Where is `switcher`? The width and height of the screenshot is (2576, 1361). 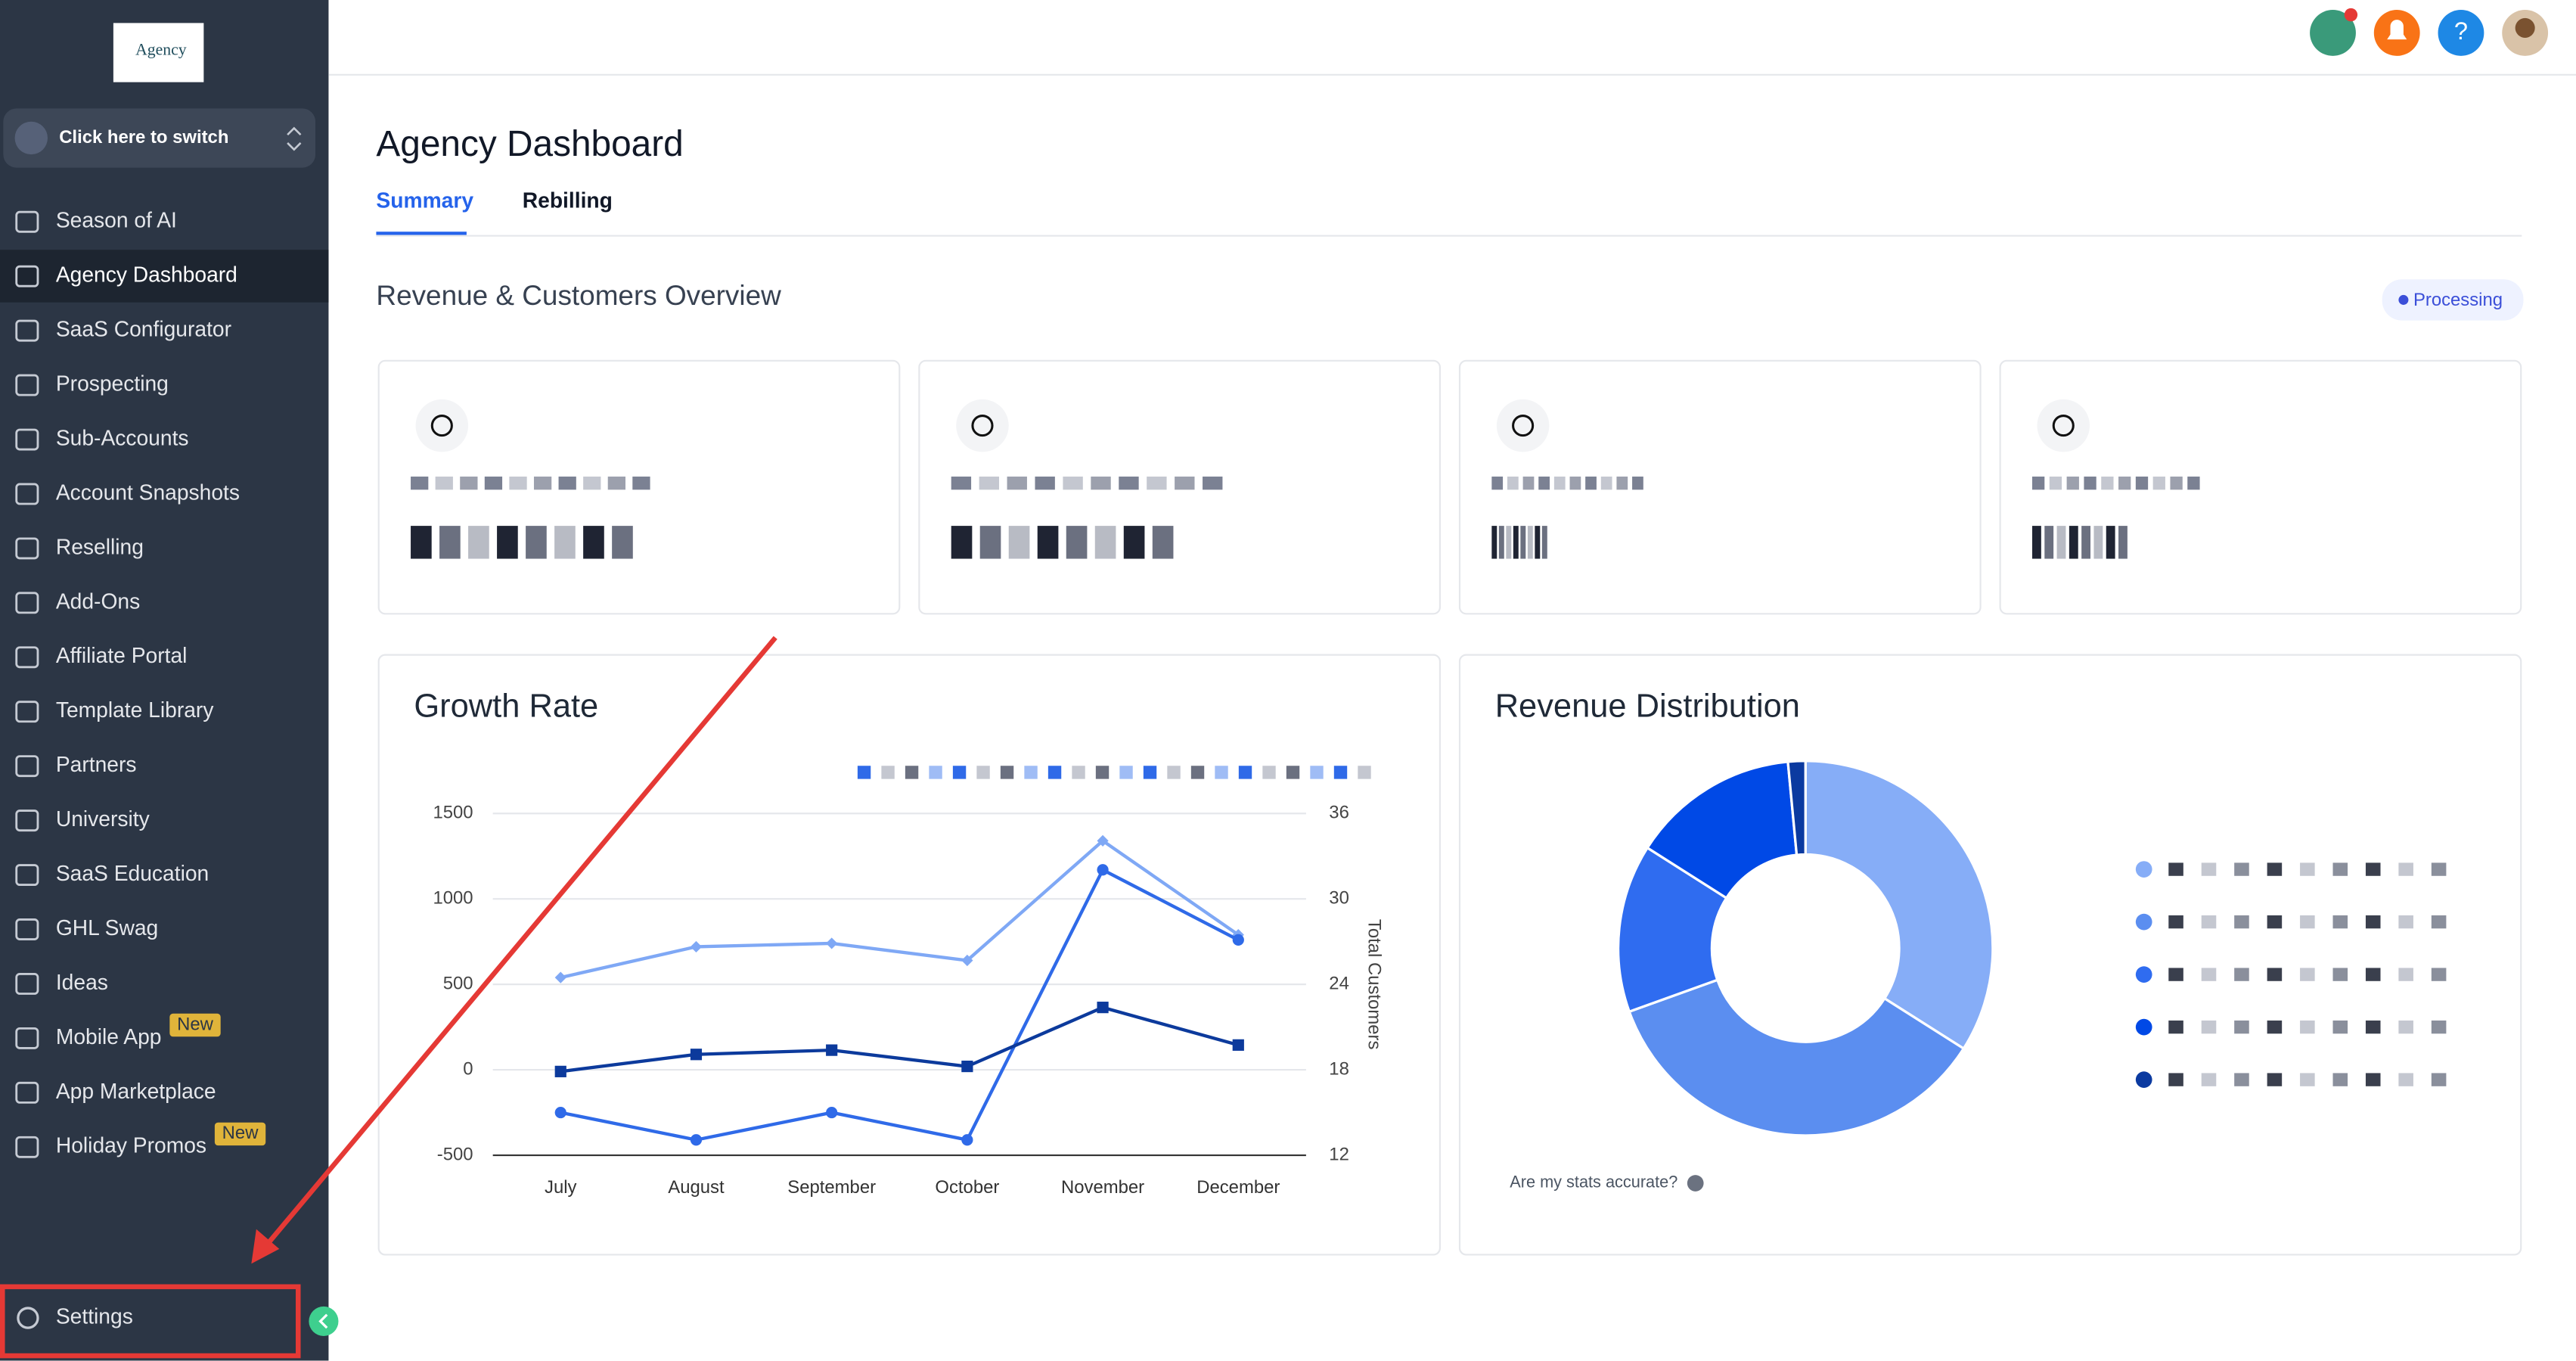 switcher is located at coordinates (159, 138).